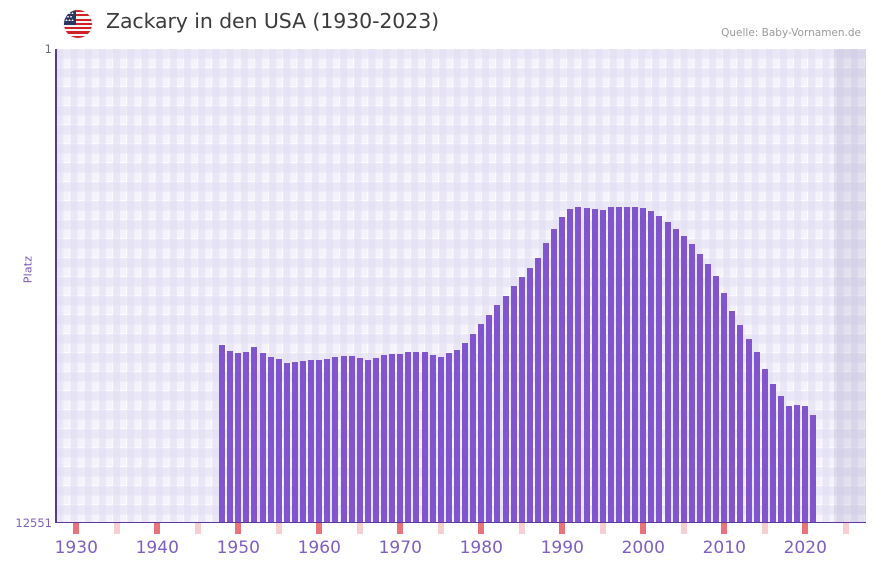 The image size is (873, 567). Describe the element at coordinates (562, 548) in the screenshot. I see `x-axis-tick-label: 1990` at that location.